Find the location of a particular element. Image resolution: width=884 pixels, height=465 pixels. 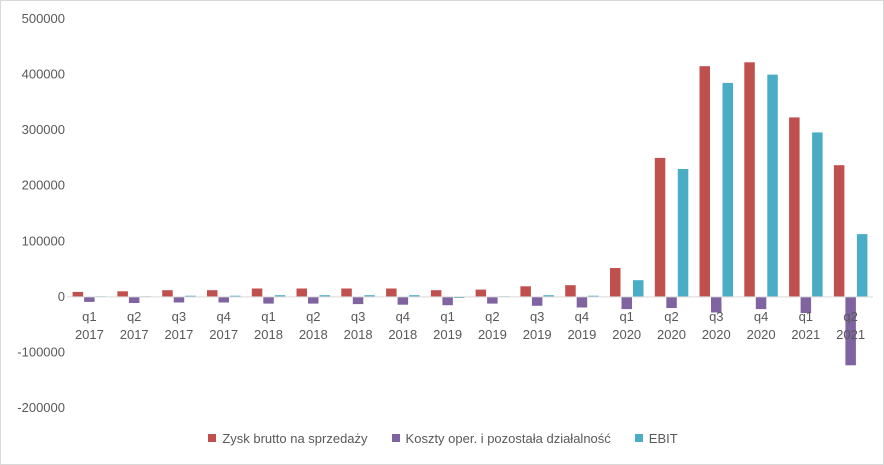

y-tick-label: 400000 is located at coordinates (43, 74).